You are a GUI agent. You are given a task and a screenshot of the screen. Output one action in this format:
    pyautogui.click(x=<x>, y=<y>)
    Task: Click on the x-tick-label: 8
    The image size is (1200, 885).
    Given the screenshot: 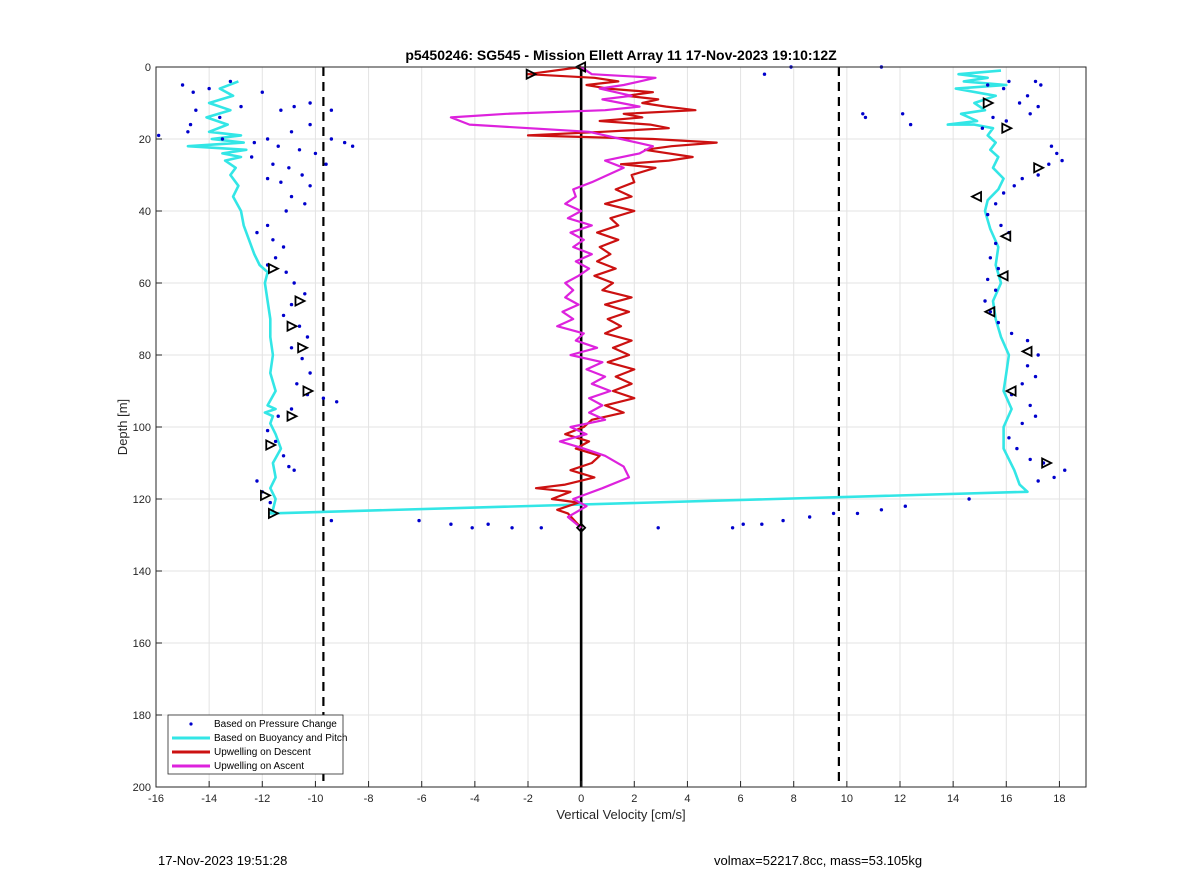 What is the action you would take?
    pyautogui.click(x=794, y=799)
    